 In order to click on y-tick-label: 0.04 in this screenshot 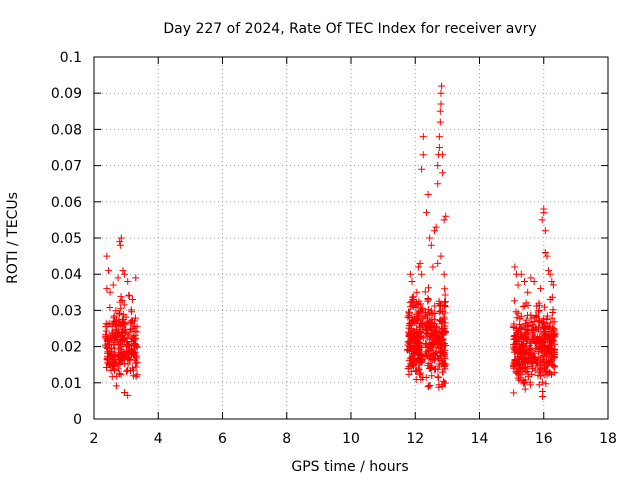, I will do `click(66, 275)`.